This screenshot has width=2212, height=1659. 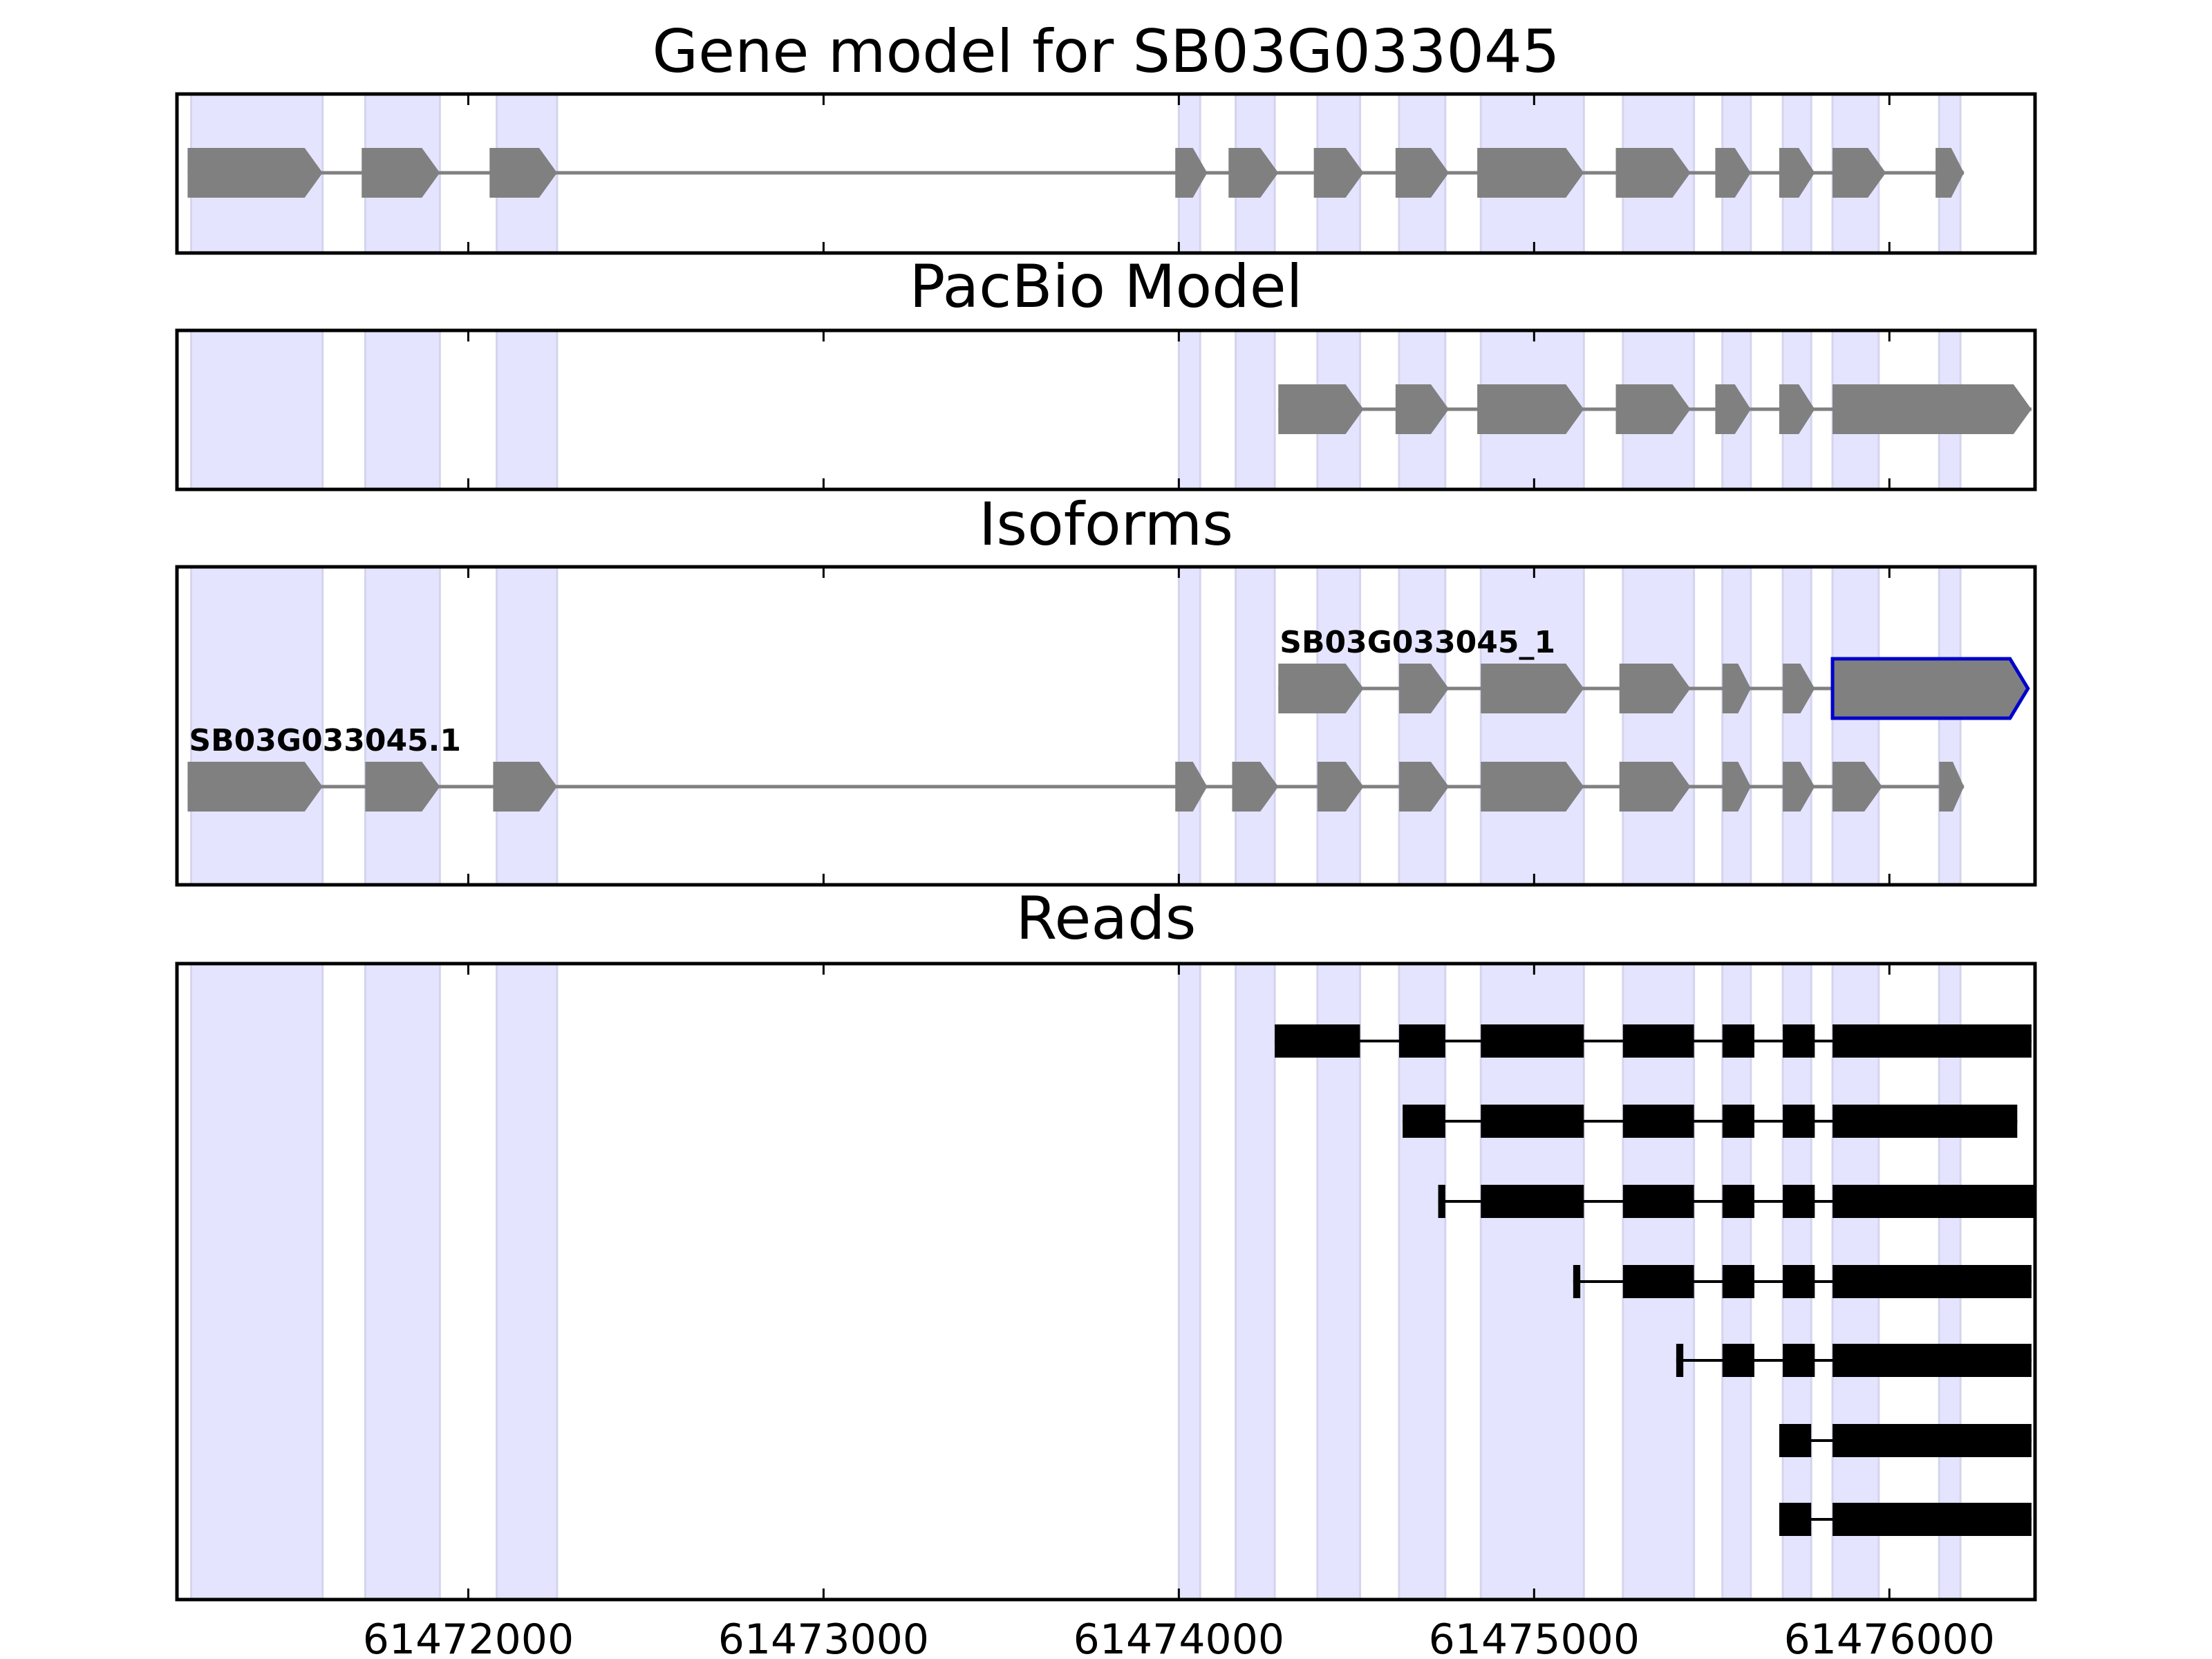 What do you see at coordinates (1106, 51) in the screenshot?
I see `panel-title: Gene model for SB03G033045` at bounding box center [1106, 51].